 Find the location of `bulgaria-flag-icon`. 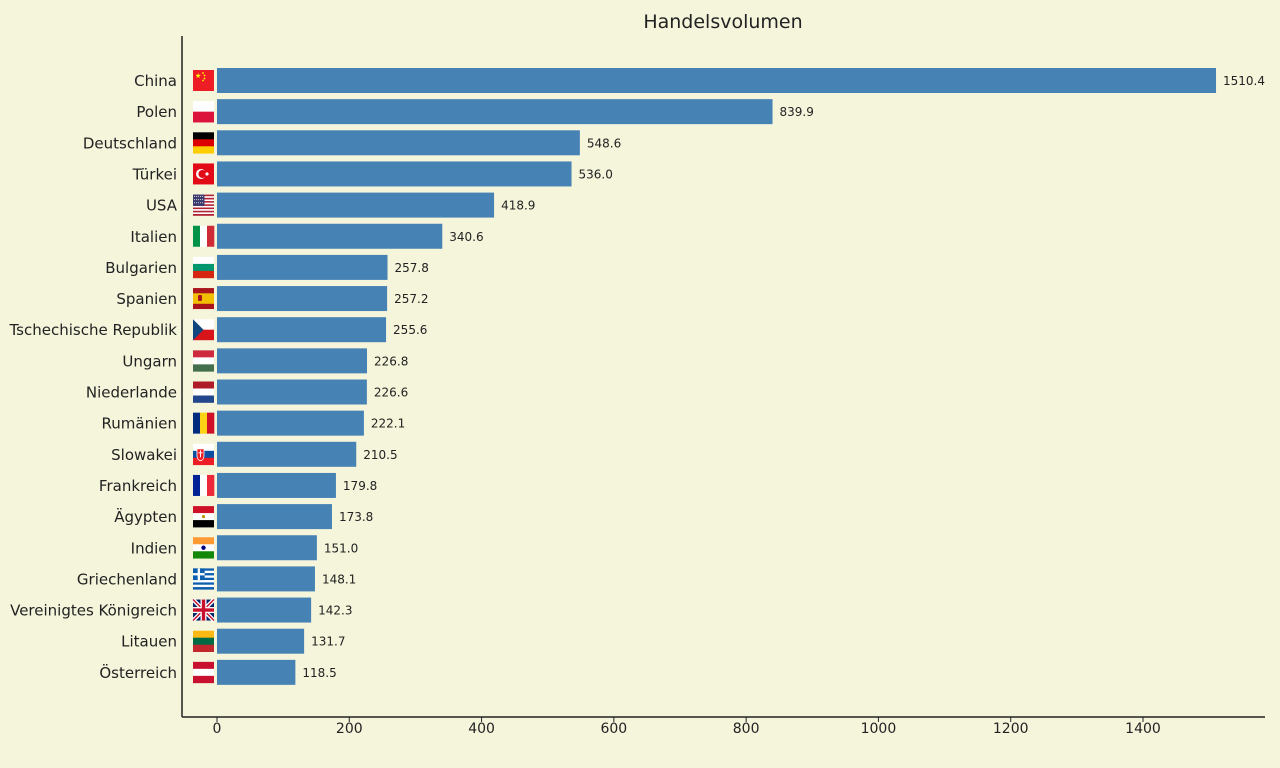

bulgaria-flag-icon is located at coordinates (203, 267).